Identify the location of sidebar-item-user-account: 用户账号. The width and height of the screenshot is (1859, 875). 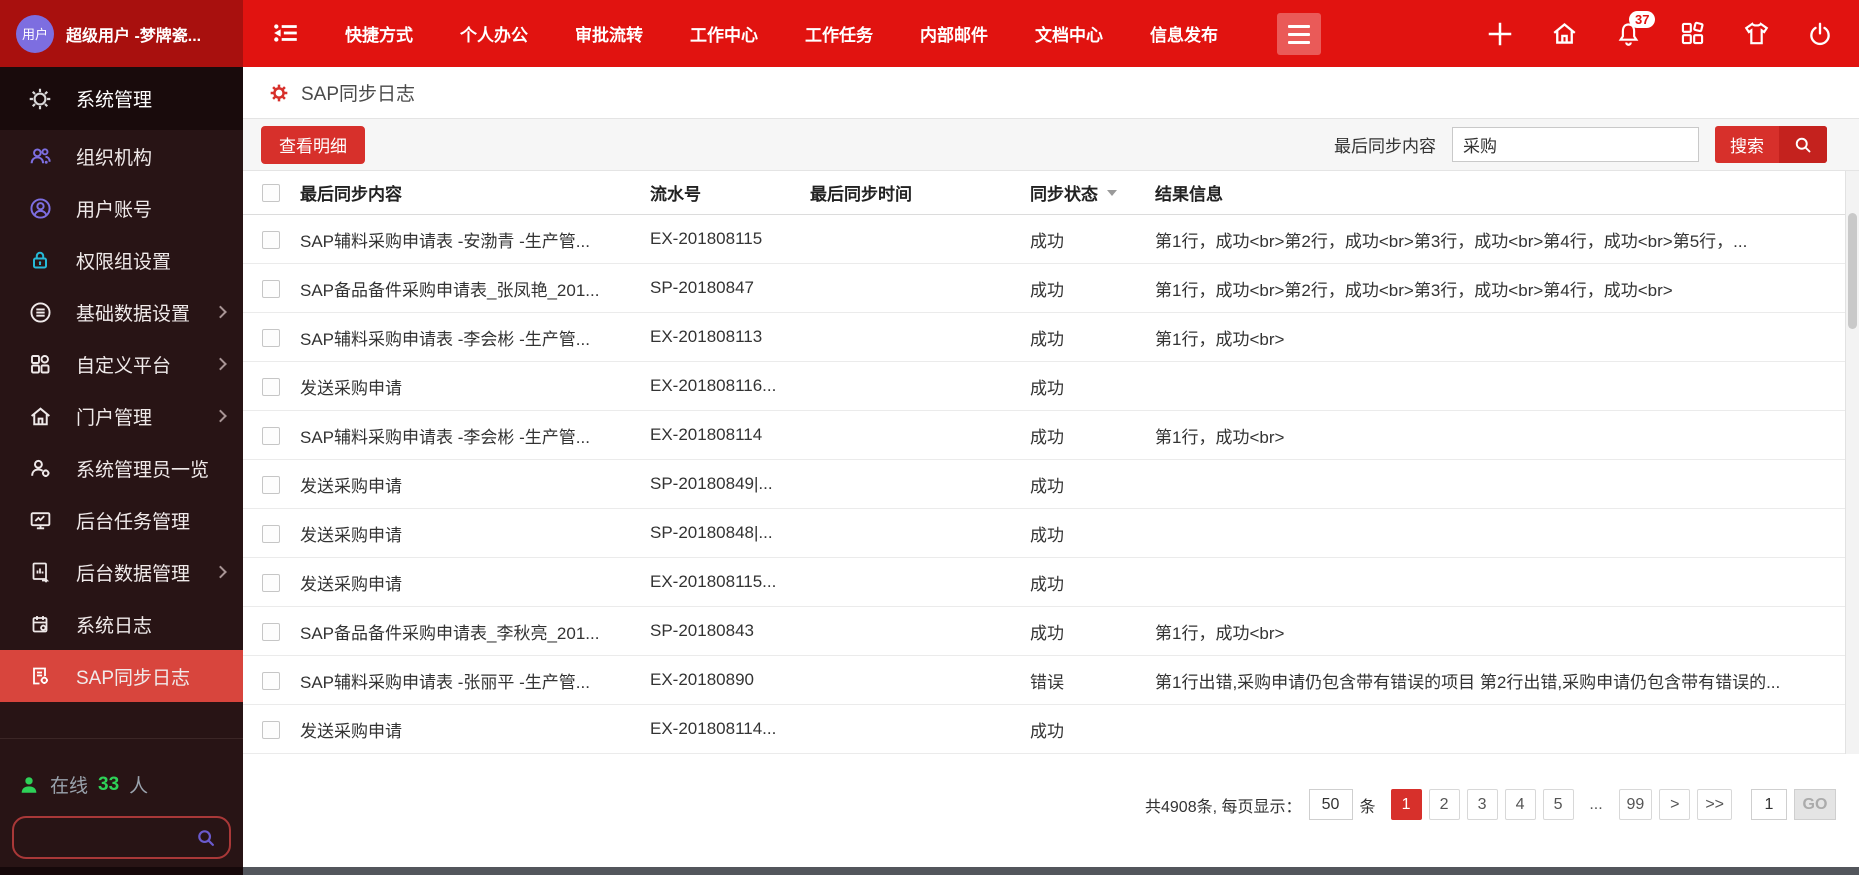
(121, 208).